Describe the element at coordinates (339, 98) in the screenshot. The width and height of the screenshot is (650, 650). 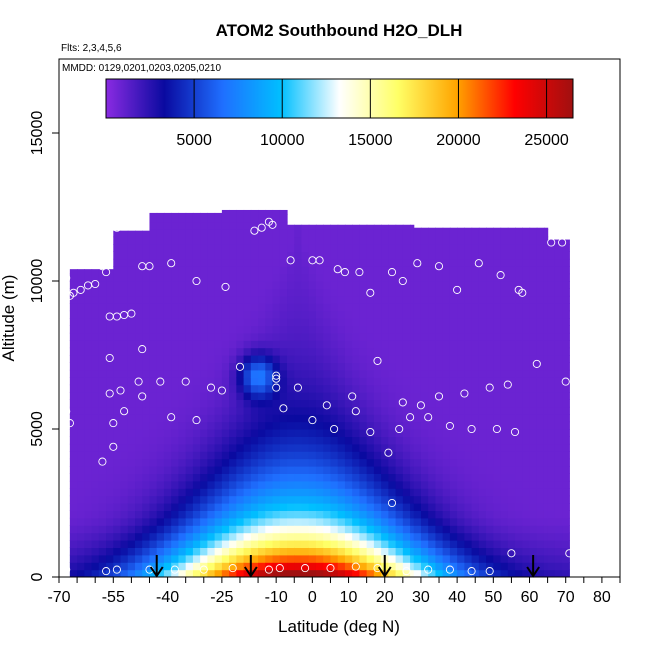
I see `colorbar-gradient` at that location.